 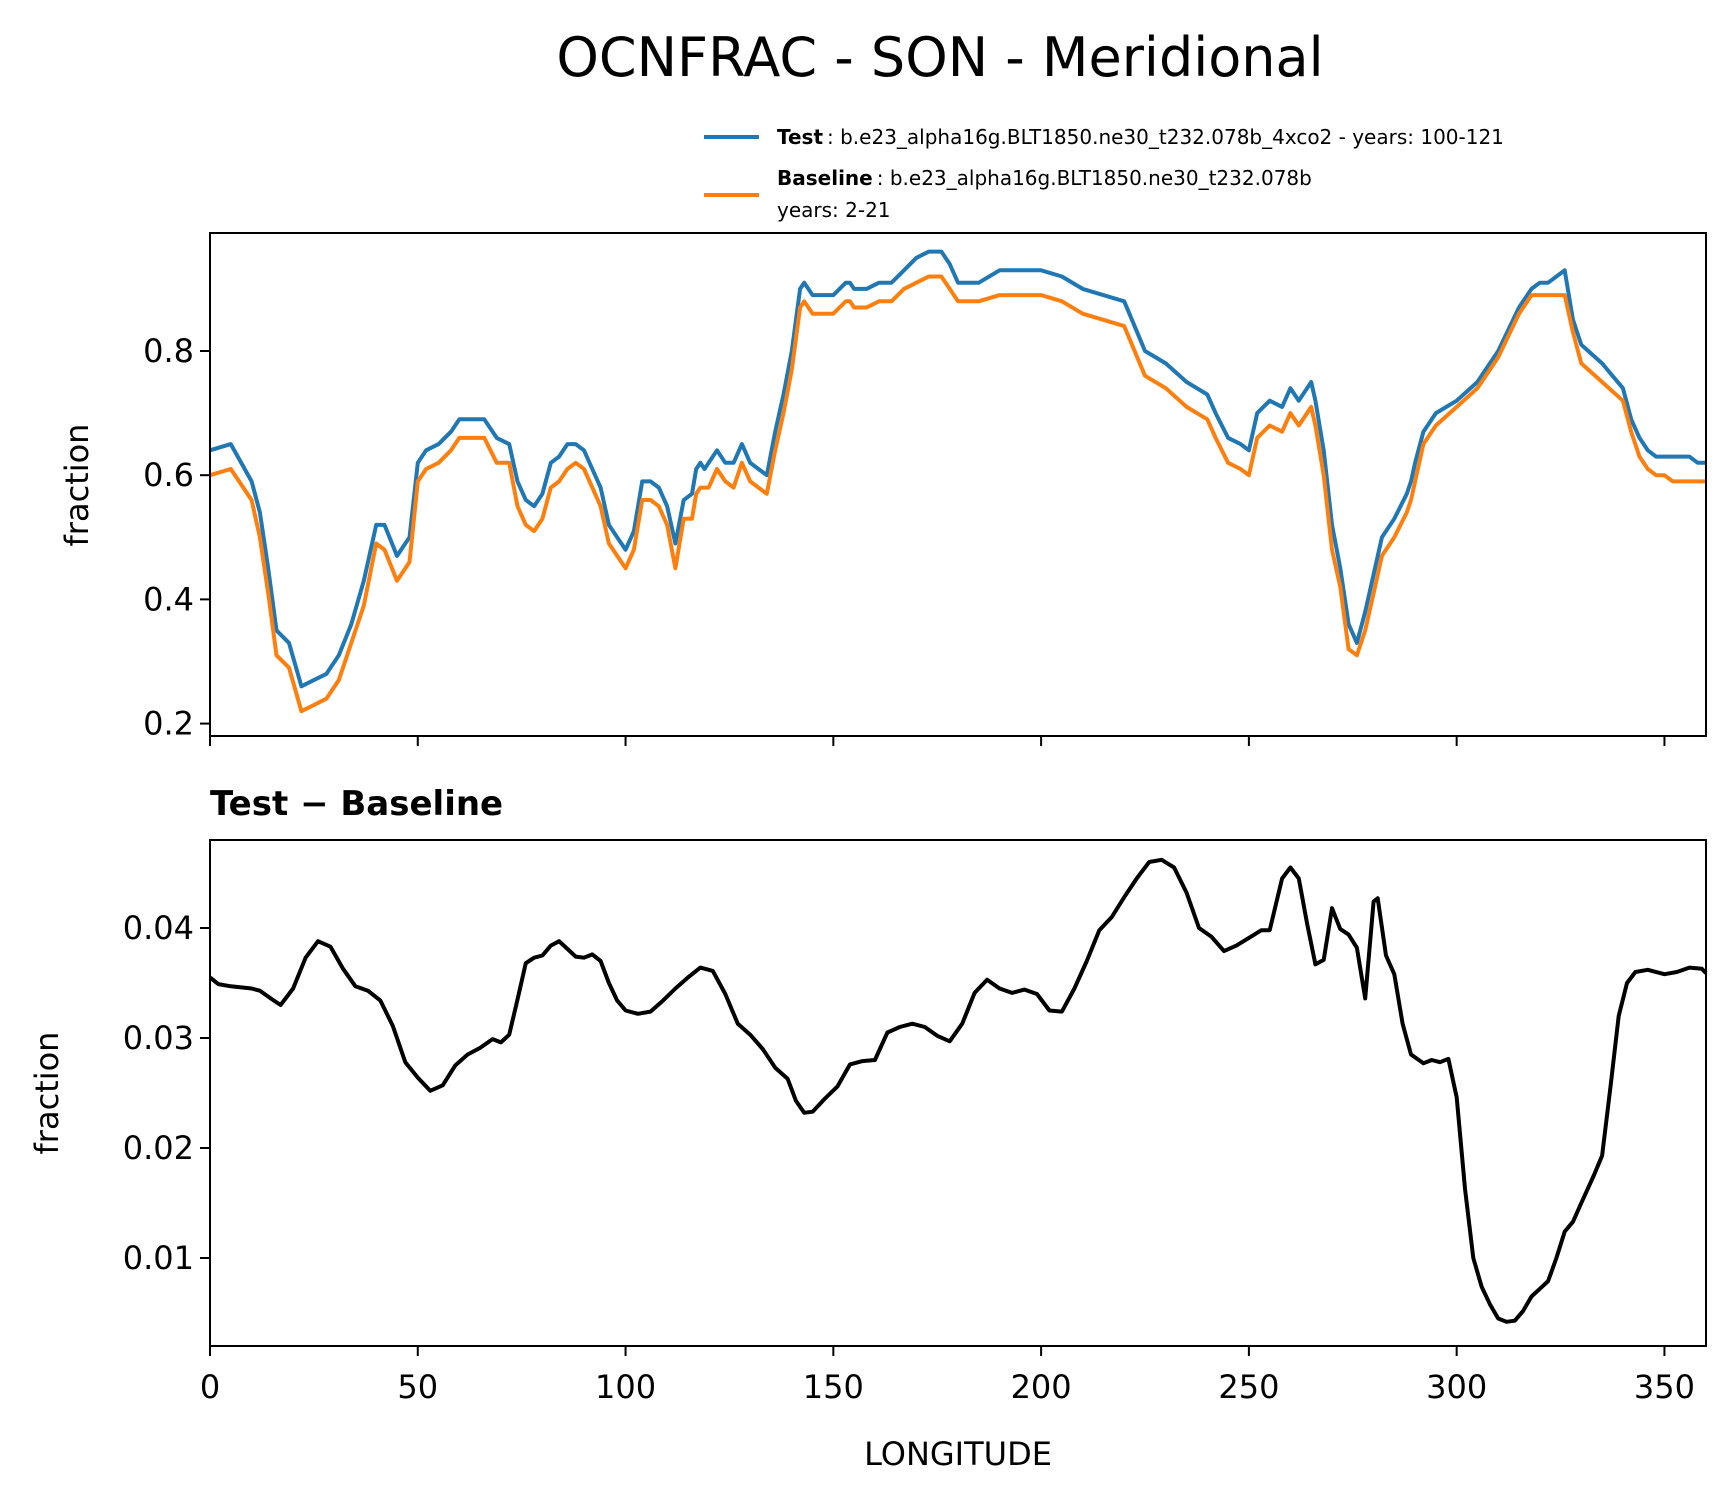 I want to click on bottom-ytick-label-1: 0.02, so click(x=158, y=1148).